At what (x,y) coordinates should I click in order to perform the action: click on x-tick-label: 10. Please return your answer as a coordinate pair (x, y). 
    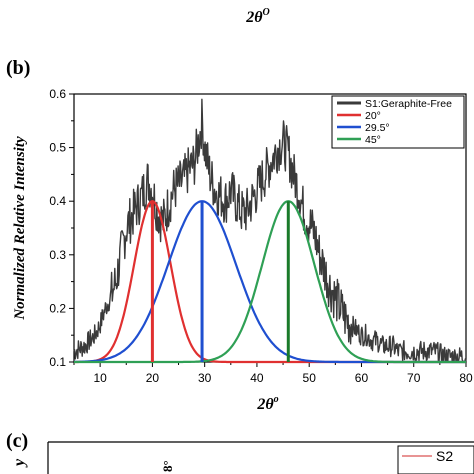
    Looking at the image, I should click on (100, 378).